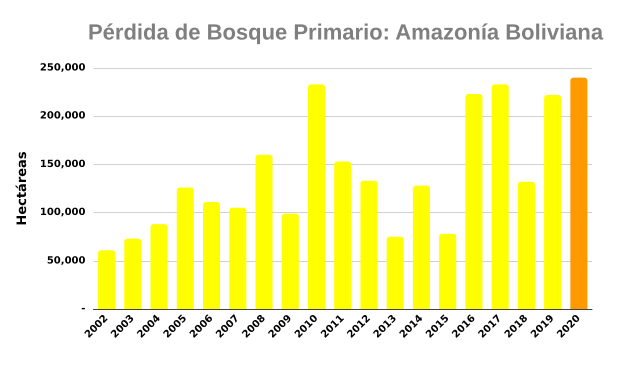 Image resolution: width=625 pixels, height=371 pixels. What do you see at coordinates (63, 212) in the screenshot?
I see `y-tick-label: 100,000` at bounding box center [63, 212].